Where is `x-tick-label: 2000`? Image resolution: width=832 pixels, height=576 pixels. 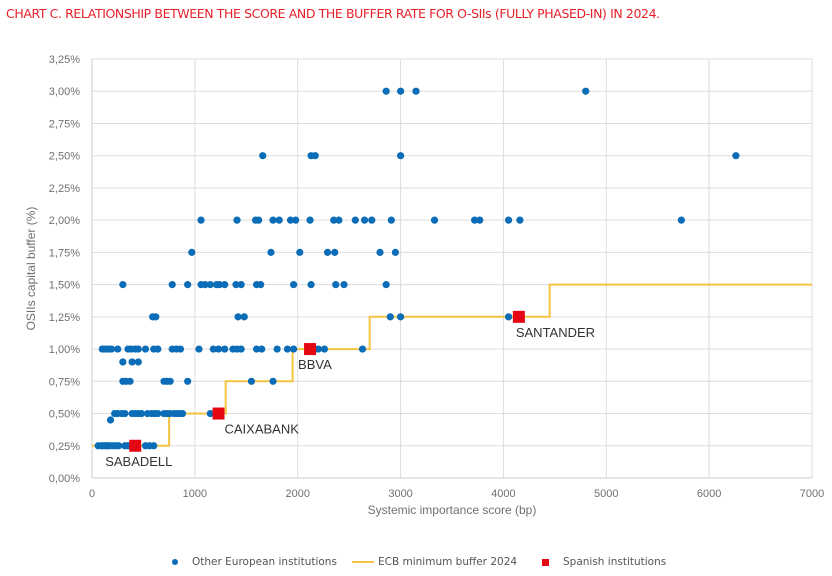 x-tick-label: 2000 is located at coordinates (297, 494).